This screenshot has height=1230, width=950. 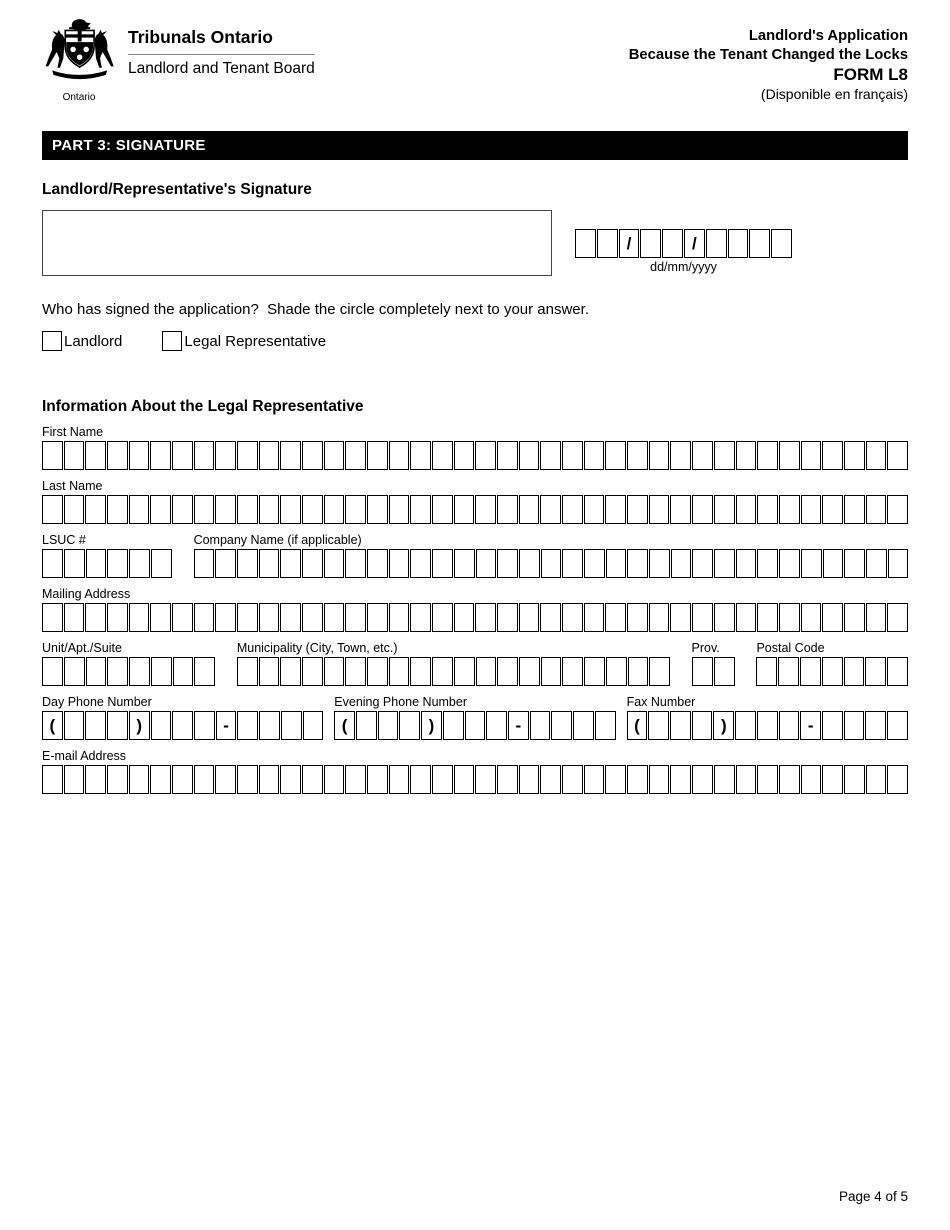 I want to click on last-name-comb, so click(x=475, y=509).